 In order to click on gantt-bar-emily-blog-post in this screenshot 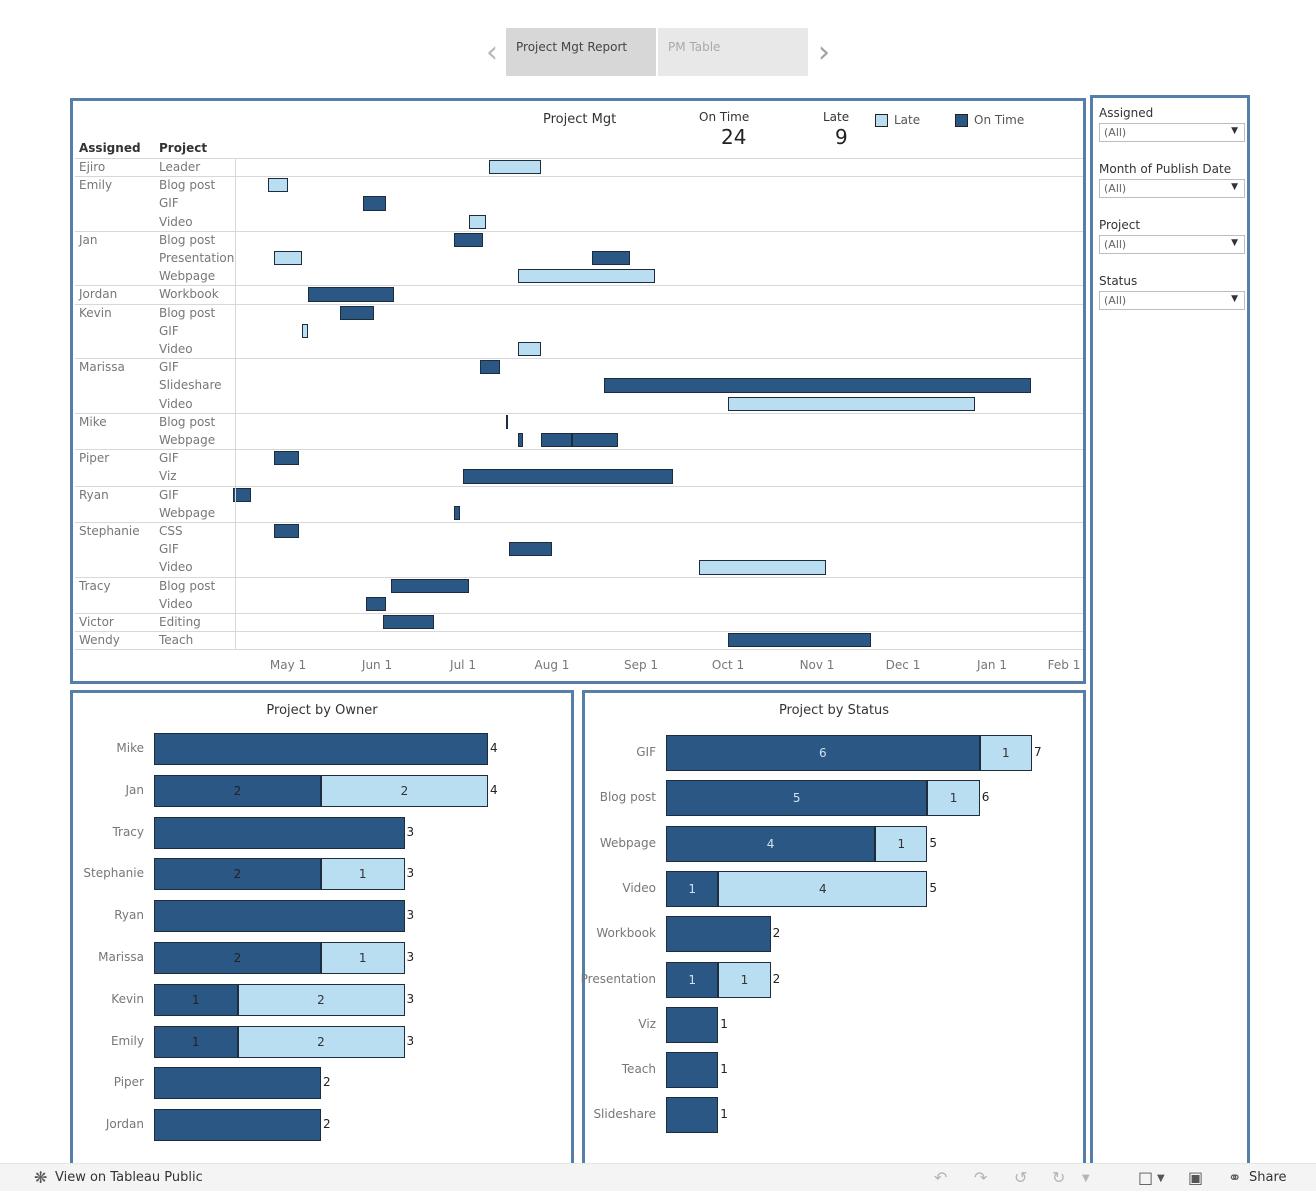, I will do `click(277, 185)`.